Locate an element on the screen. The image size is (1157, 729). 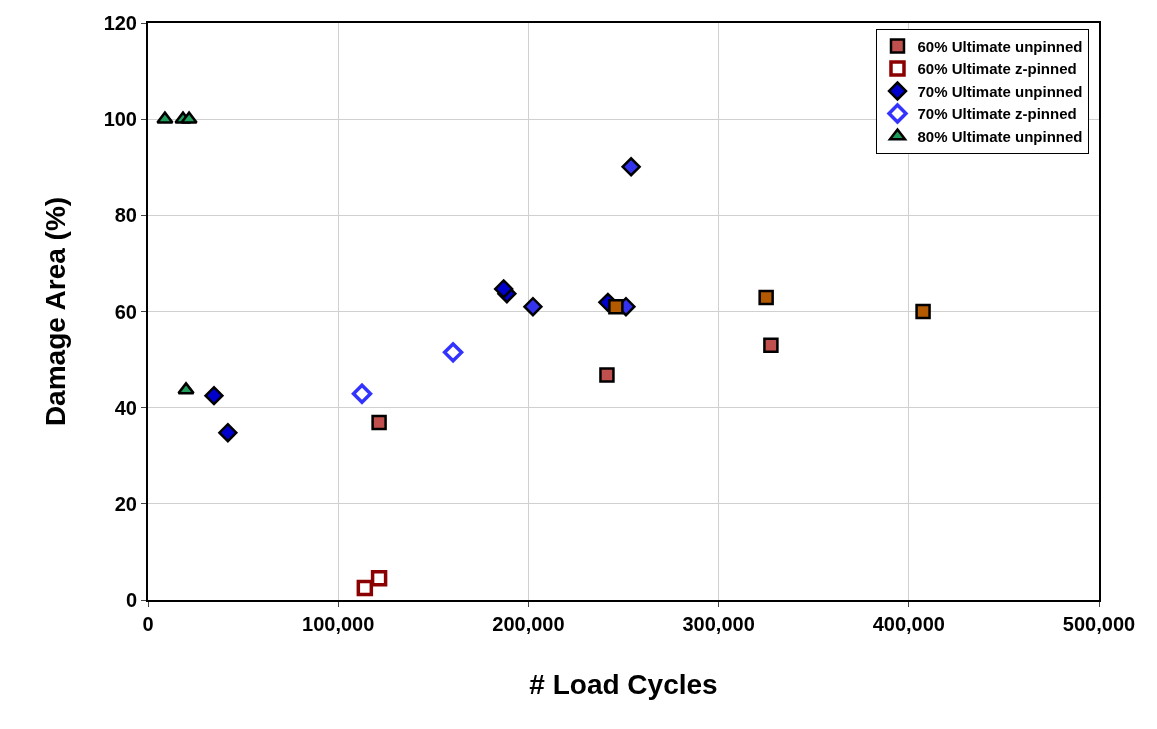
legend-label: 60% Ultimate z-pinned is located at coordinates (997, 69).